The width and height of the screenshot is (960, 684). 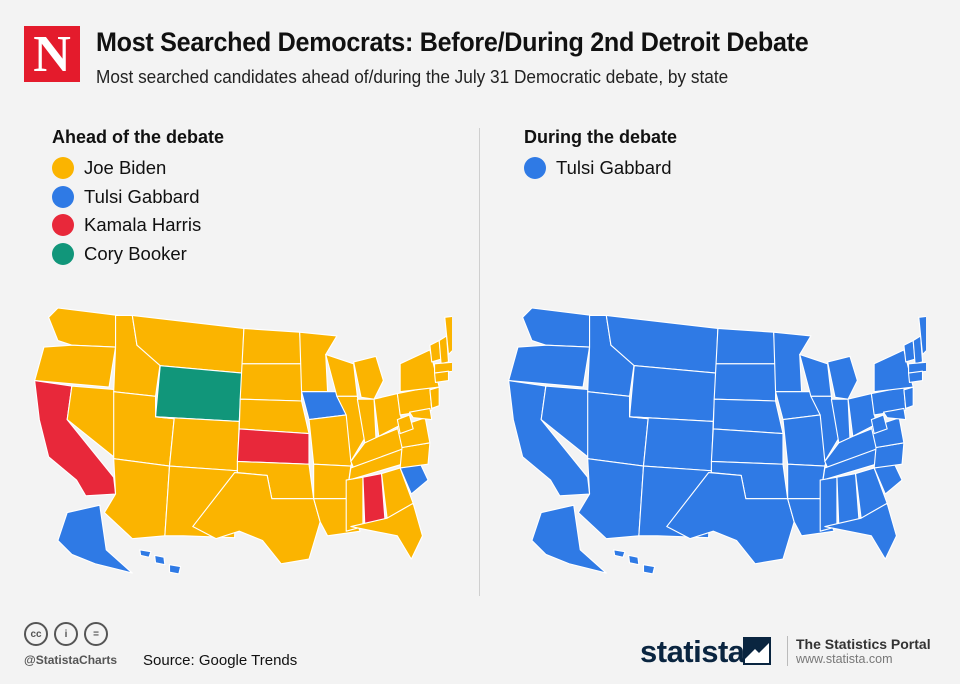 I want to click on legend-item-booker: Cory Booker, so click(x=126, y=254).